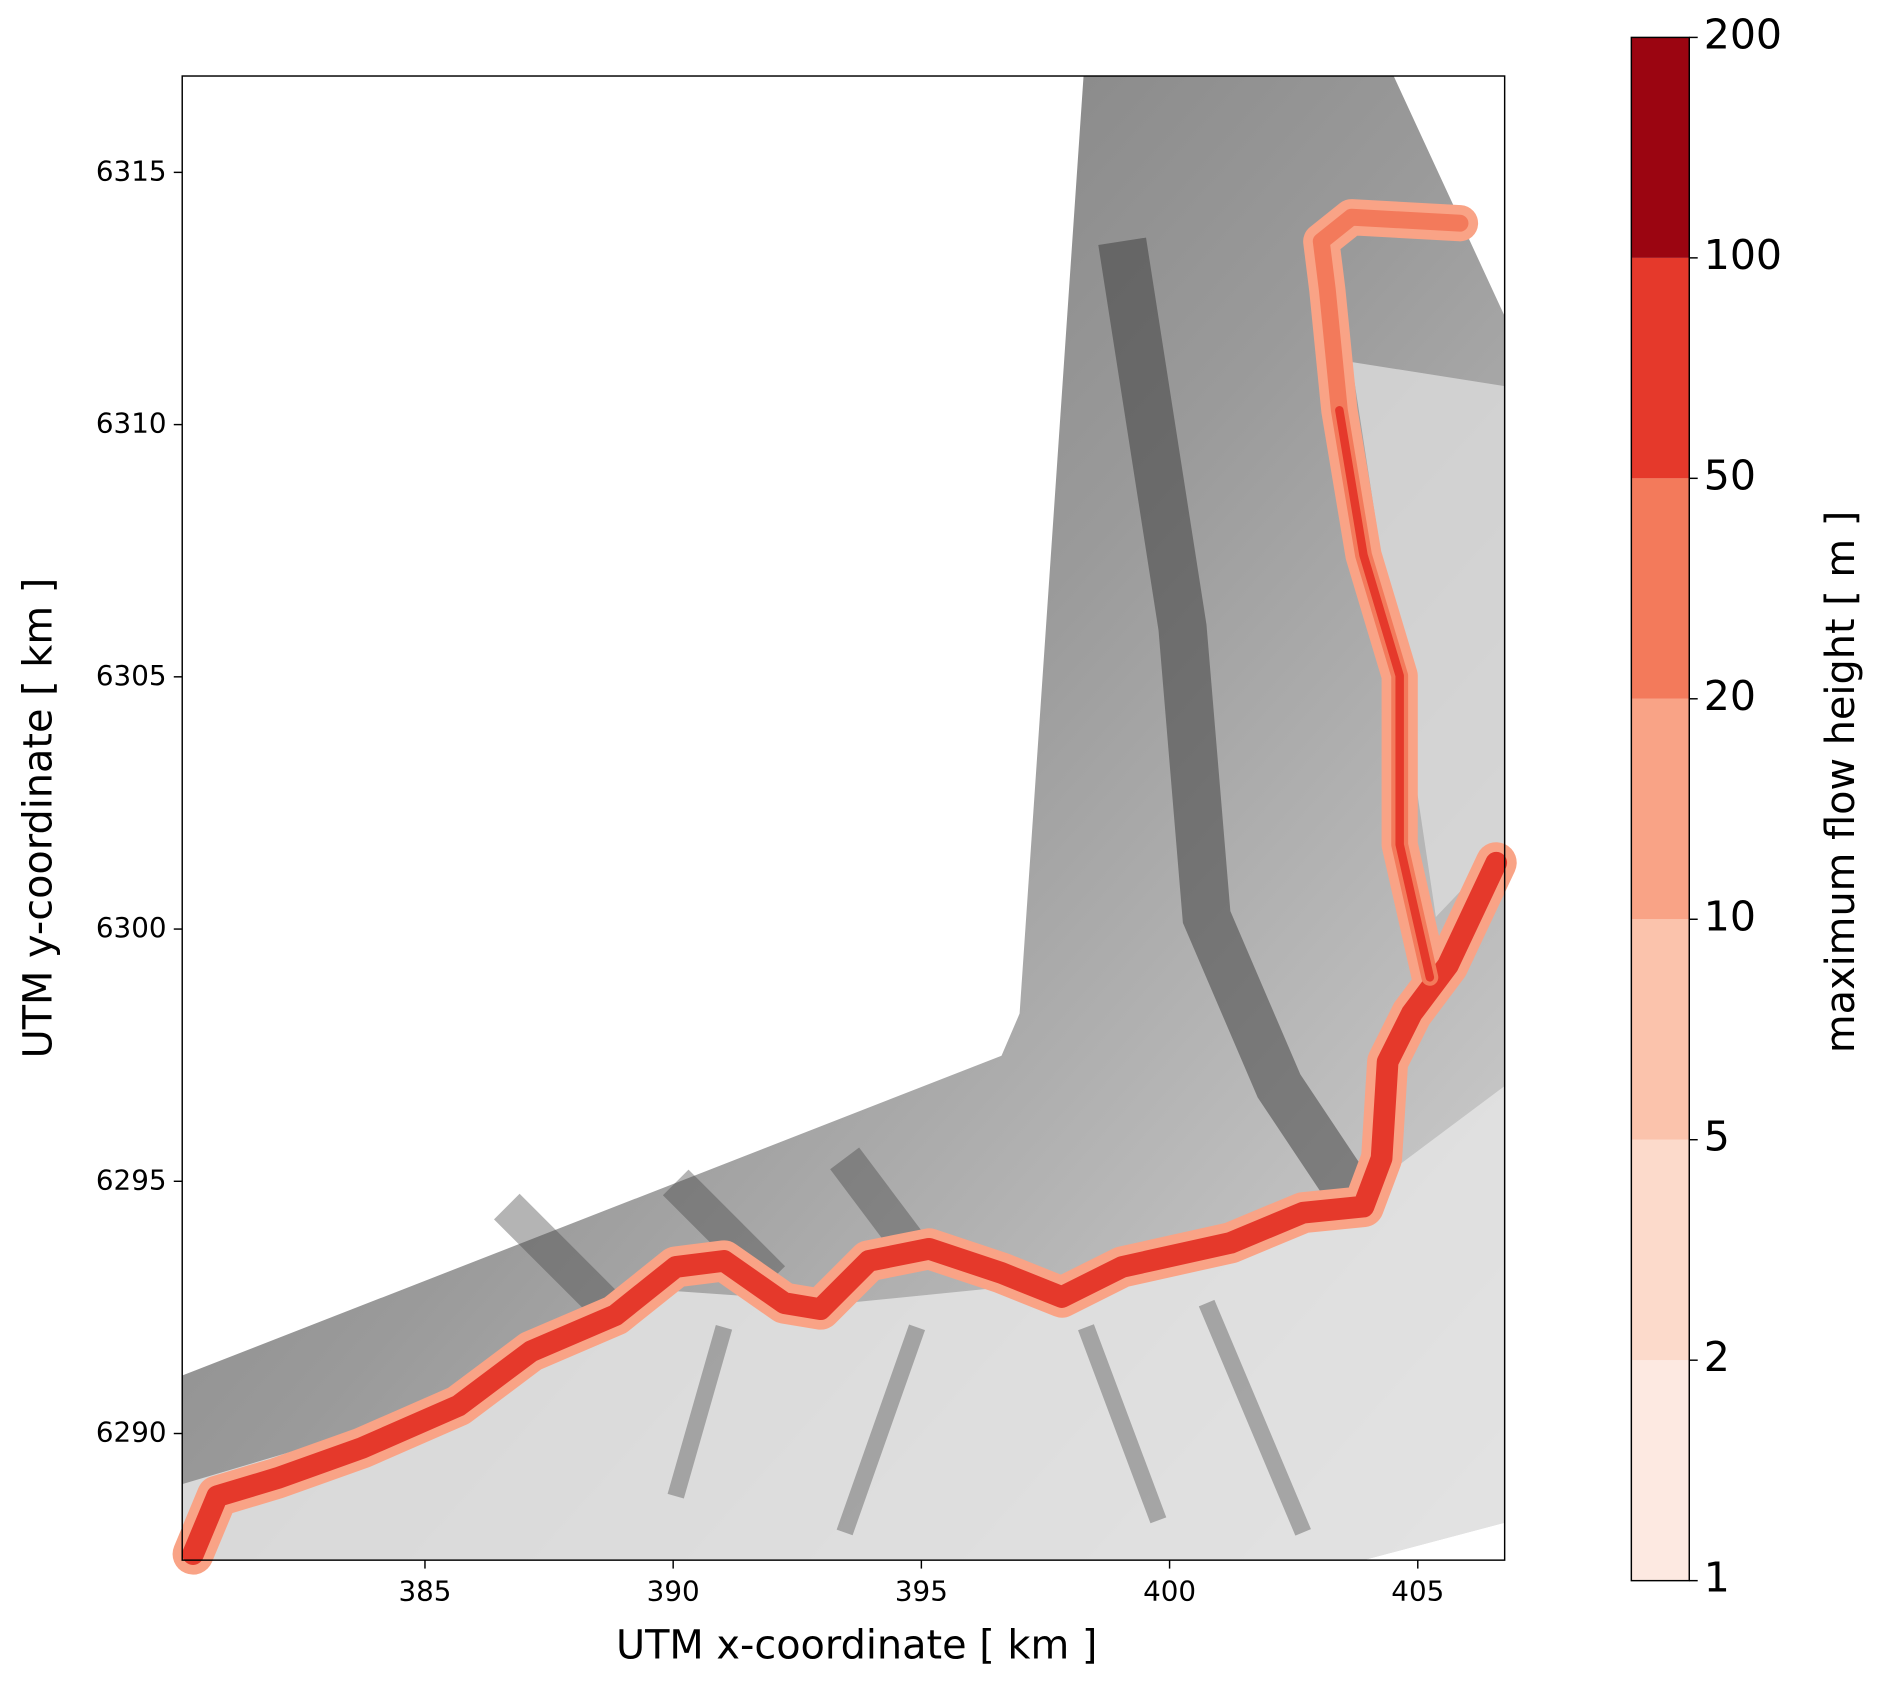 The width and height of the screenshot is (1892, 1696). Describe the element at coordinates (1417, 1591) in the screenshot. I see `x-tick-label: 405` at that location.